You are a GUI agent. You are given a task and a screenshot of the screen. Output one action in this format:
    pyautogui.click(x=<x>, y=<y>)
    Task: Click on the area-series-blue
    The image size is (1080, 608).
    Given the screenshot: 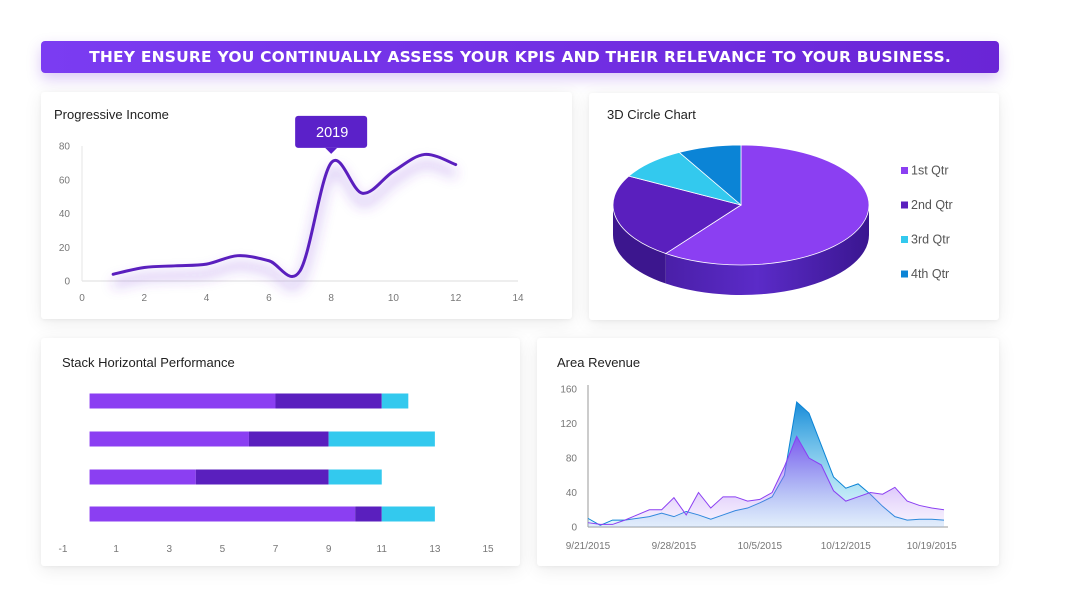 What is the action you would take?
    pyautogui.click(x=766, y=464)
    